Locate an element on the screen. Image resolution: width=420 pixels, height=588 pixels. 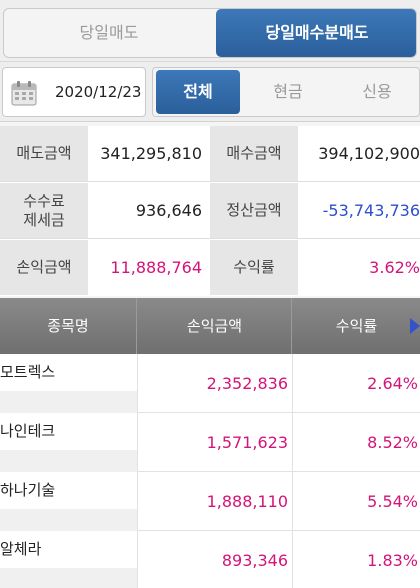
summary-row-fees: 수수료 제세금 936,646 정산금액 -53,743,736 is located at coordinates (210, 211).